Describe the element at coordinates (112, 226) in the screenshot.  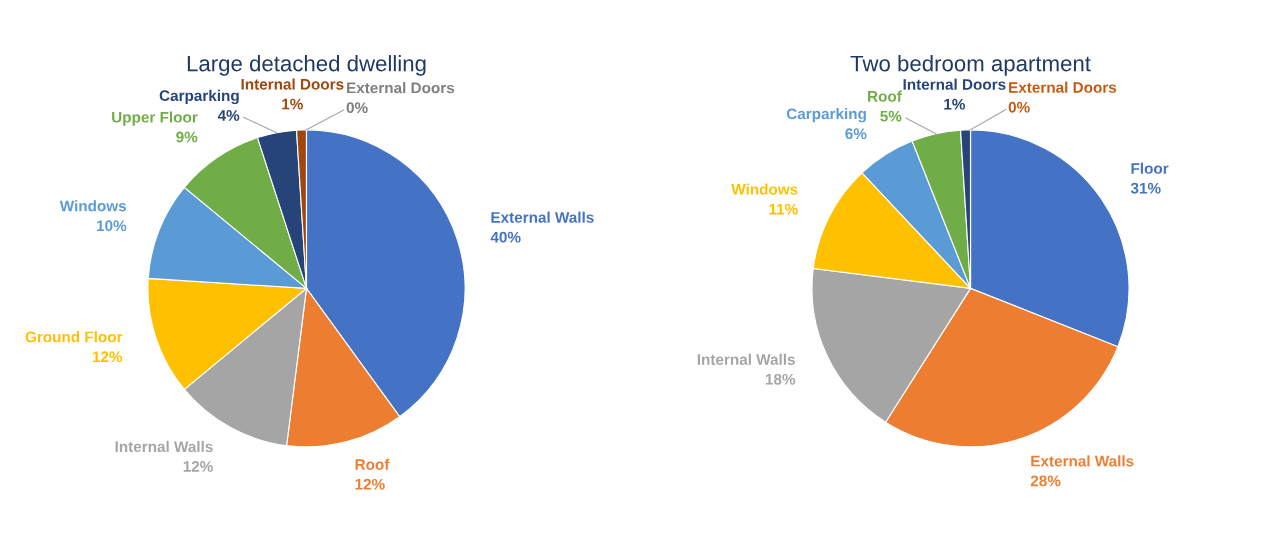
I see `data-label: 10%` at that location.